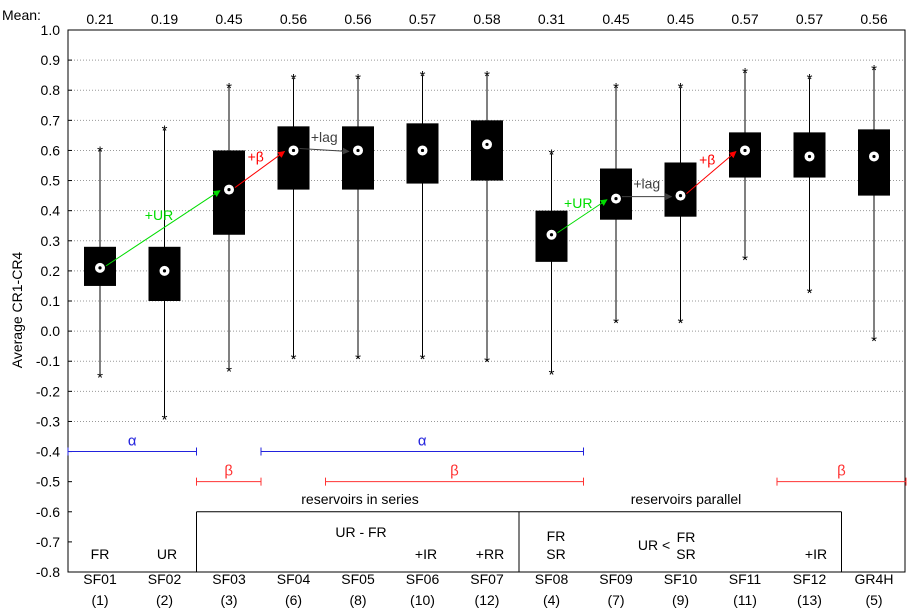  Describe the element at coordinates (51, 90) in the screenshot. I see `y-tick-label: 0.8` at that location.